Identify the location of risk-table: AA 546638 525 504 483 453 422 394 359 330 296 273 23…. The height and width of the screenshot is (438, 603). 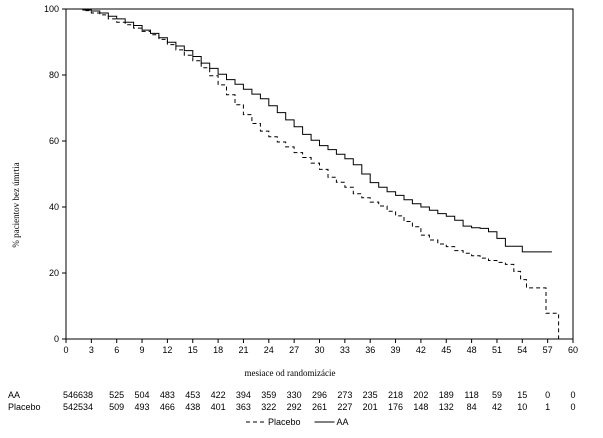
(292, 401).